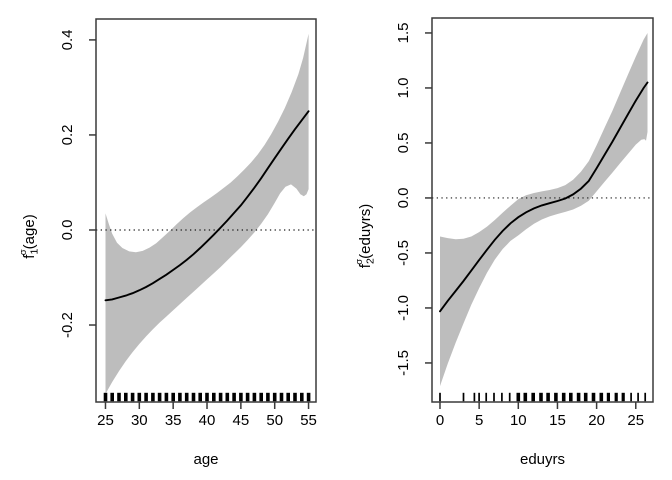  Describe the element at coordinates (365, 236) in the screenshot. I see `y-axis-title: f2σ(eduyrs)` at that location.